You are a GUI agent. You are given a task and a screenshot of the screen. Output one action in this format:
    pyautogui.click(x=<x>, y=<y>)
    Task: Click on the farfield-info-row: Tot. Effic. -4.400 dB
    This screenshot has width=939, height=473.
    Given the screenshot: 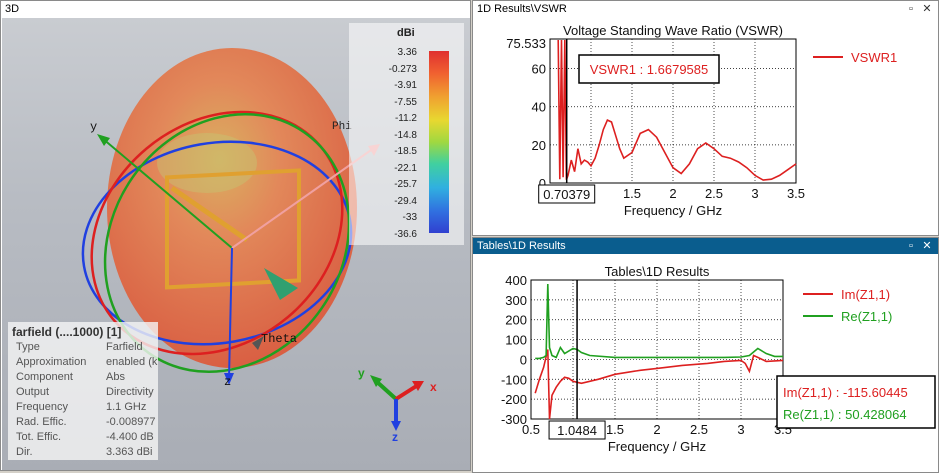 What is the action you would take?
    pyautogui.click(x=83, y=437)
    